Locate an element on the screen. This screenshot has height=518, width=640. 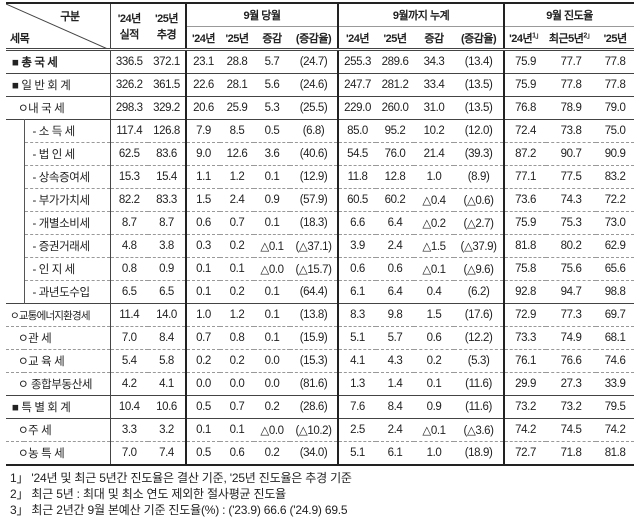
value-cell: △0.1 is located at coordinates (434, 269).